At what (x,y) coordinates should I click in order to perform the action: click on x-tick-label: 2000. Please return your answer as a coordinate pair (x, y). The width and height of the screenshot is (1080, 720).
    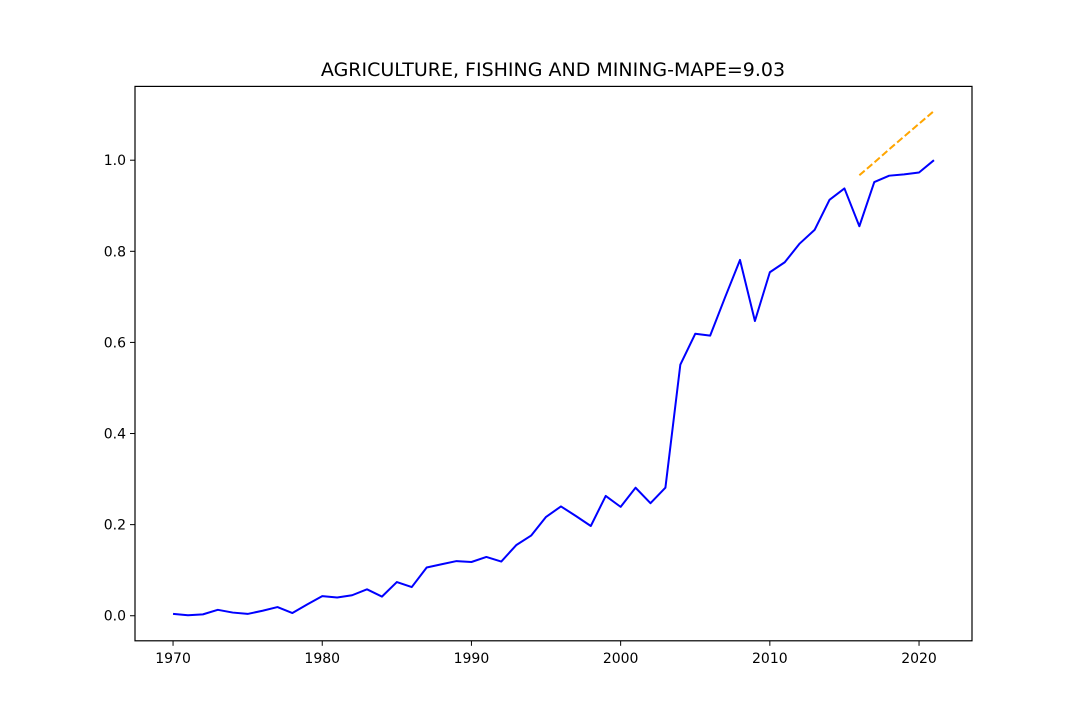
    Looking at the image, I should click on (621, 659).